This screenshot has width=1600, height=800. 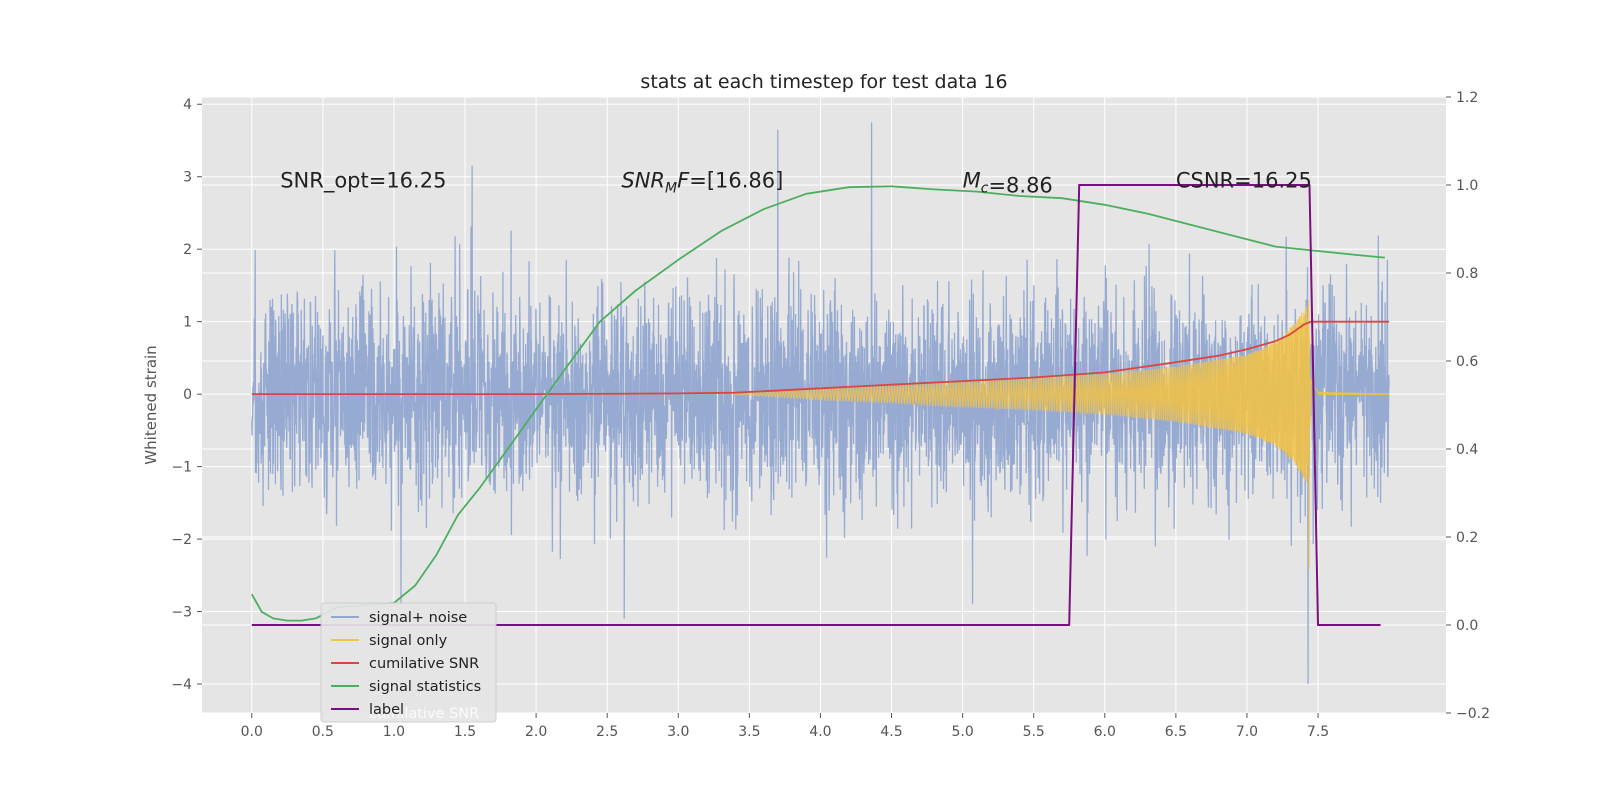 I want to click on series-cumilative-snr-line, so click(x=820, y=358).